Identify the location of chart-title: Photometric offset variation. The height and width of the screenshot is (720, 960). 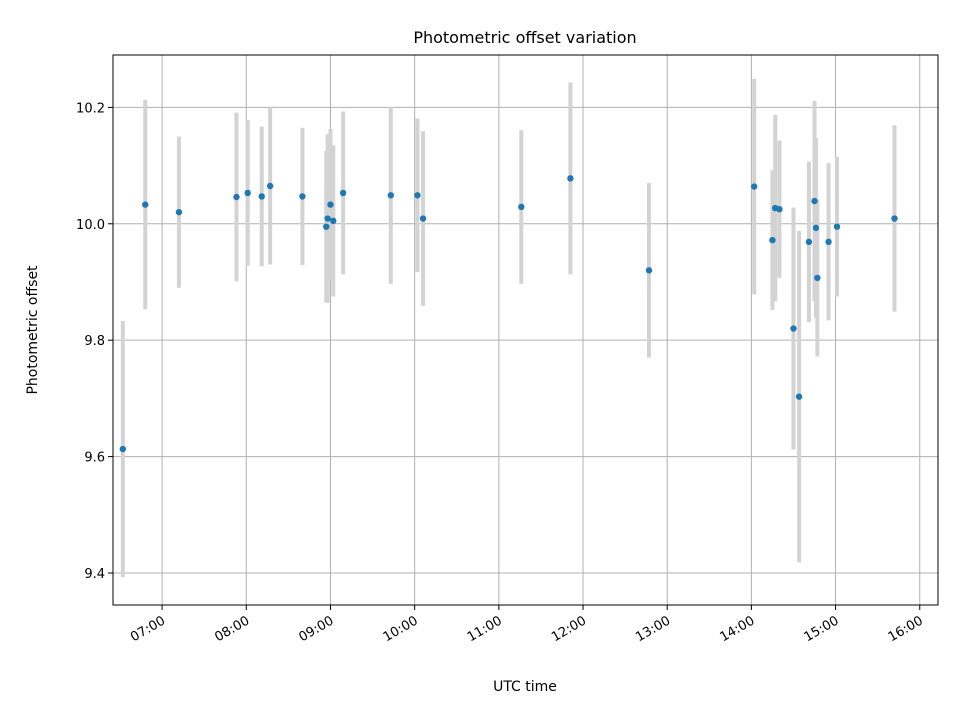
(524, 37).